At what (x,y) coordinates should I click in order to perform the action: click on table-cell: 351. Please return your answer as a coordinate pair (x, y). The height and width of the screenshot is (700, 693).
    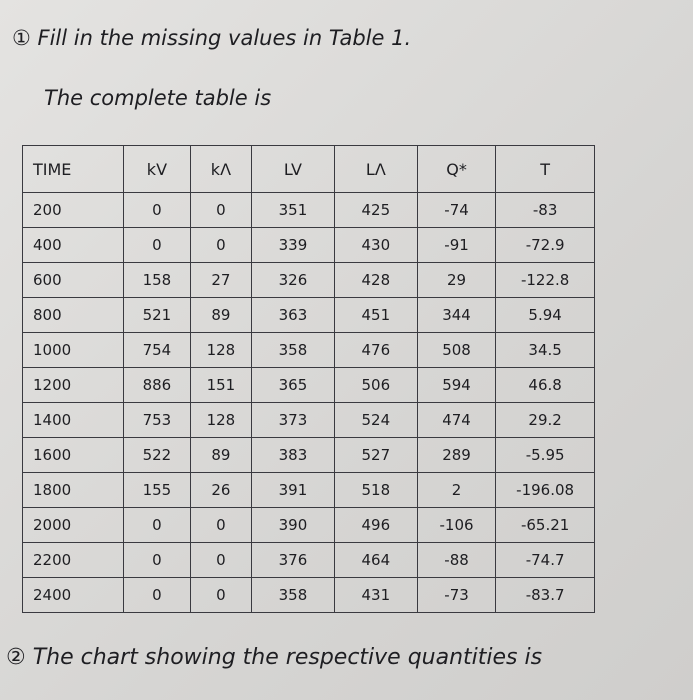
    Looking at the image, I should click on (292, 210).